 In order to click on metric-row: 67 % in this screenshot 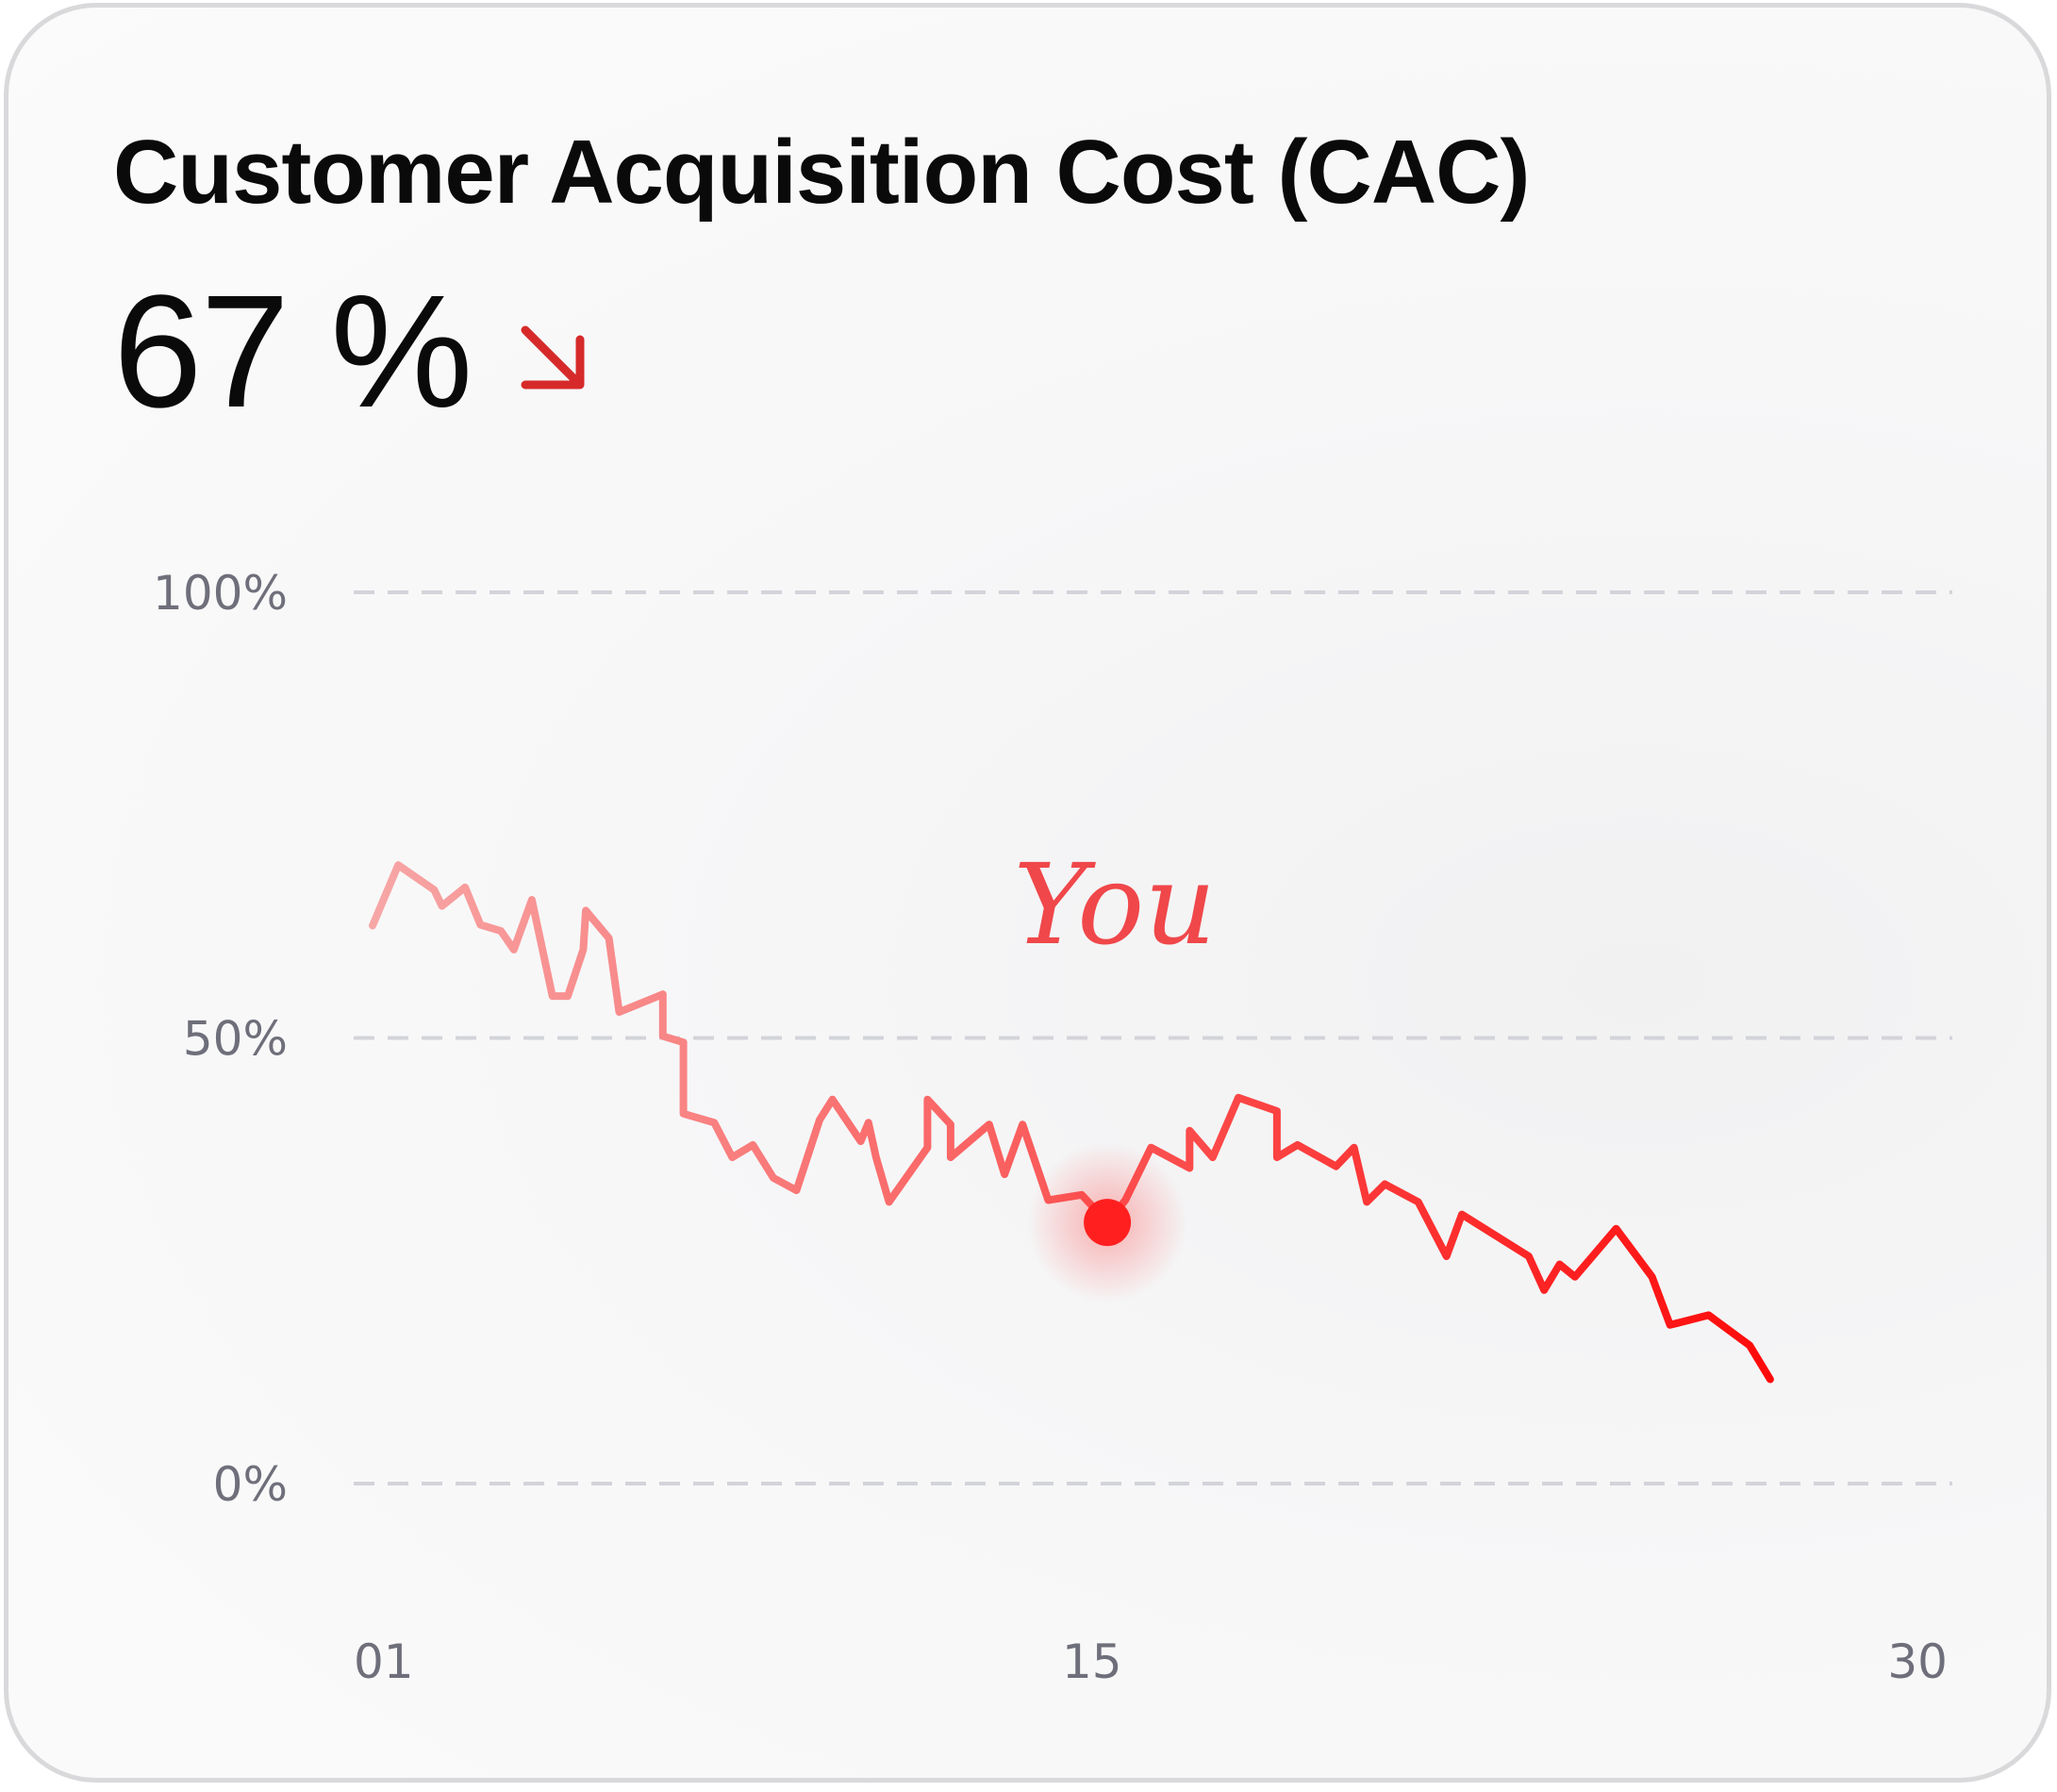, I will do `click(353, 352)`.